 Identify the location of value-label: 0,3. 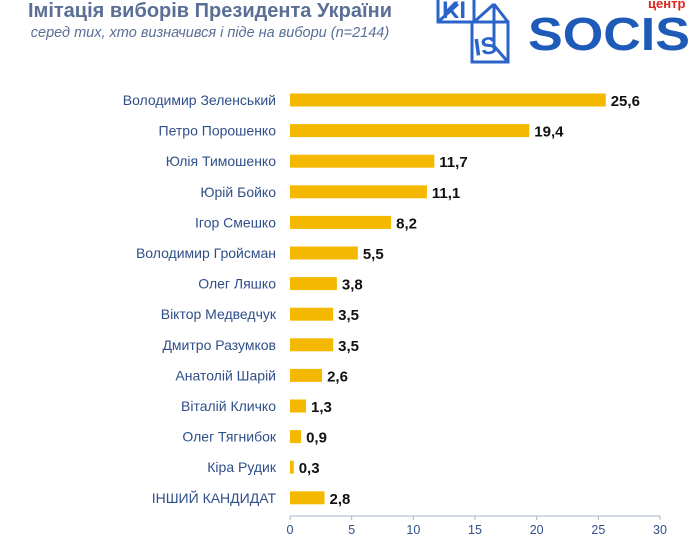
(309, 468).